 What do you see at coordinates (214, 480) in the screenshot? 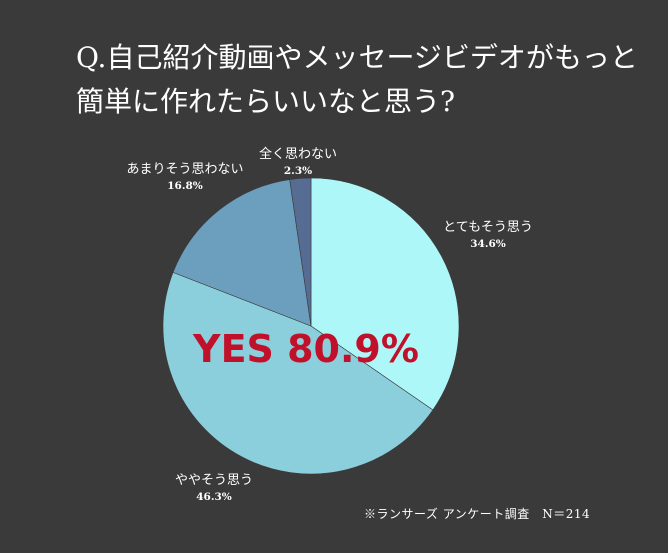
I see `slice-label-1: ややそう思う` at bounding box center [214, 480].